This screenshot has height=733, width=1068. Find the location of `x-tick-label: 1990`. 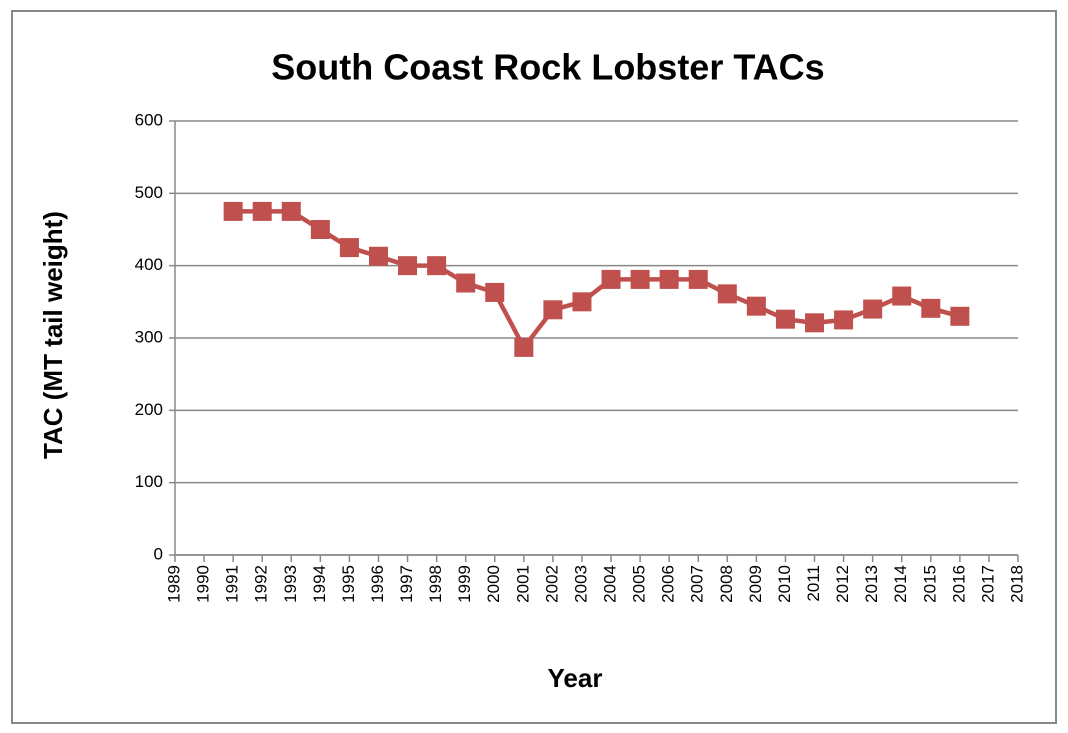

x-tick-label: 1990 is located at coordinates (203, 584).